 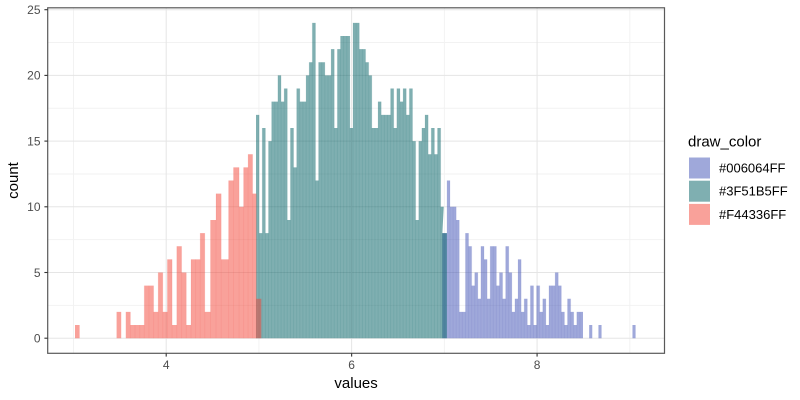 What do you see at coordinates (34, 207) in the screenshot?
I see `svg-text: 10` at bounding box center [34, 207].